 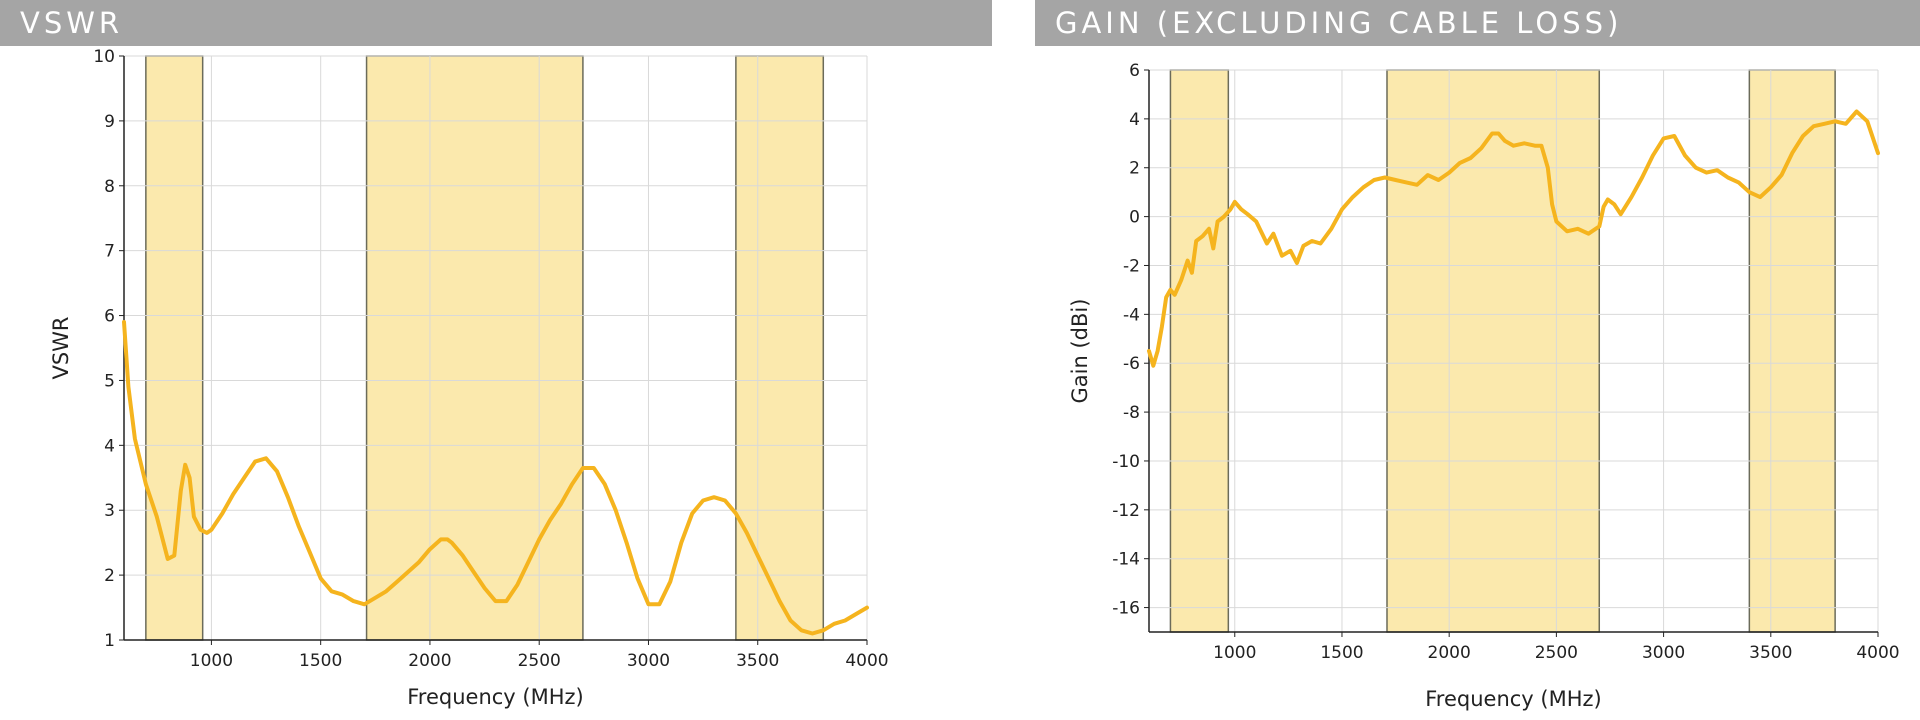 I want to click on y-tick-label-6: 7, so click(x=109, y=252).